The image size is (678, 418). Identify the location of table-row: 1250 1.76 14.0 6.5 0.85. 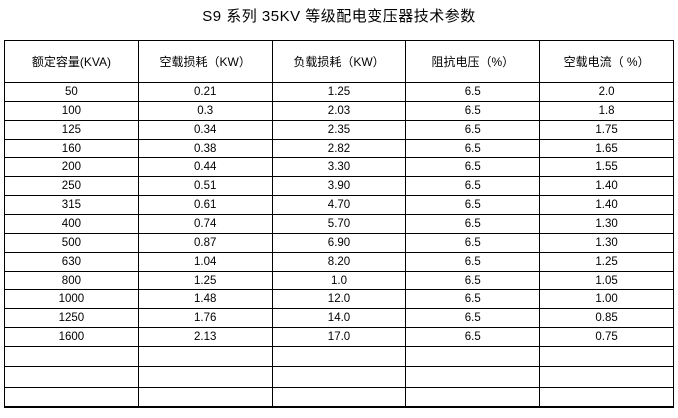
(339, 318).